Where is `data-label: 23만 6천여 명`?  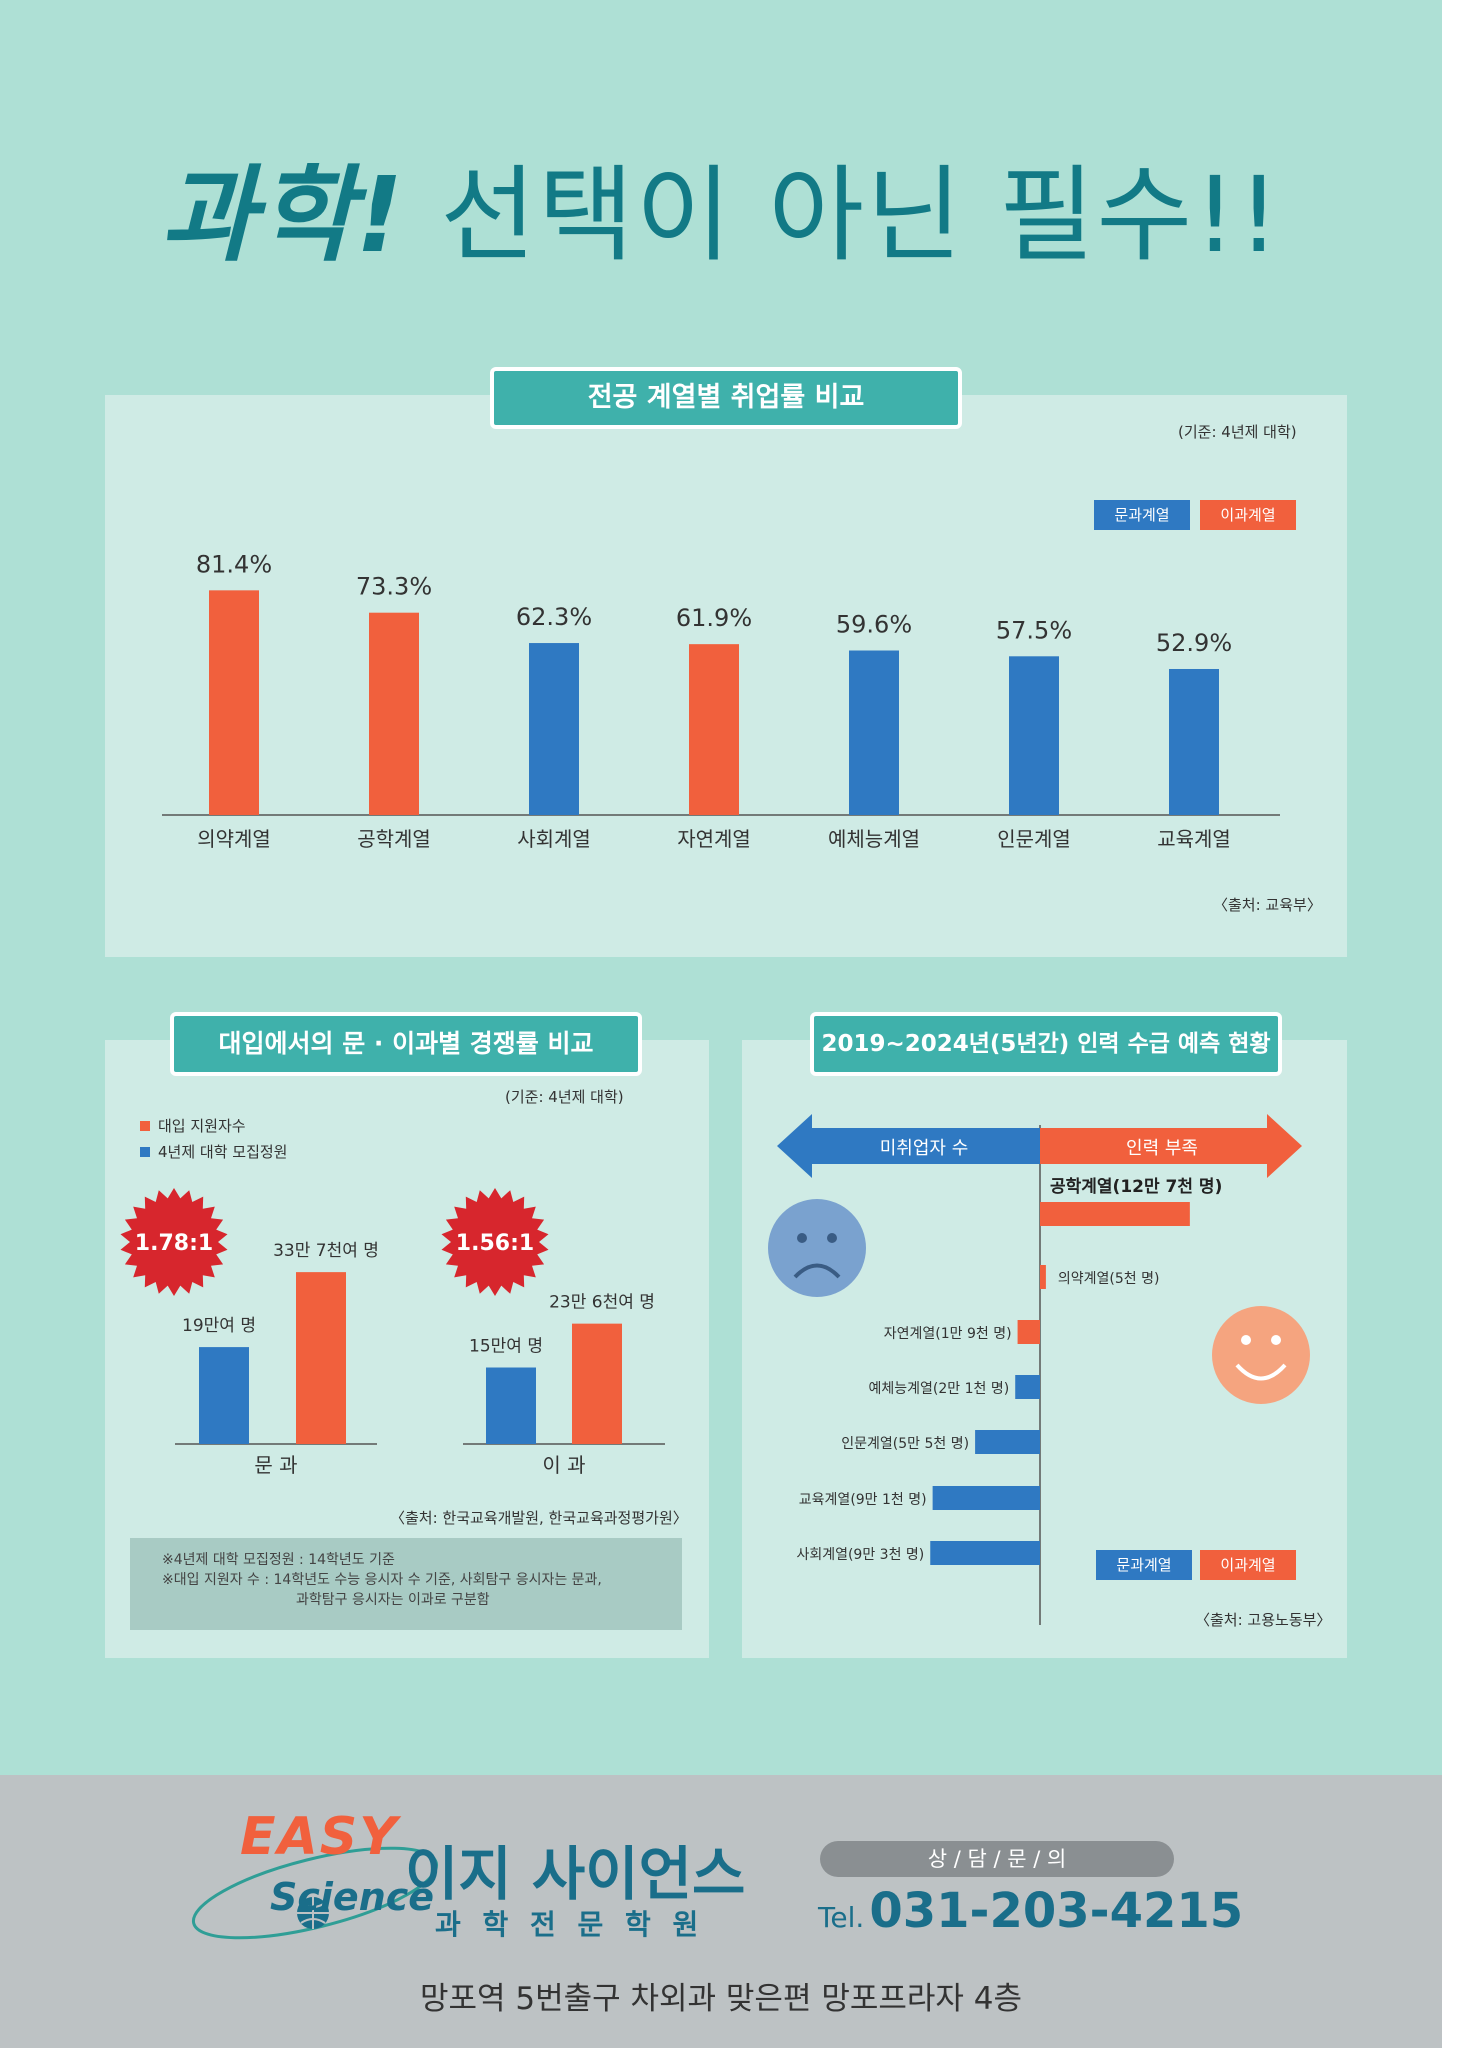 data-label: 23만 6천여 명 is located at coordinates (602, 1303).